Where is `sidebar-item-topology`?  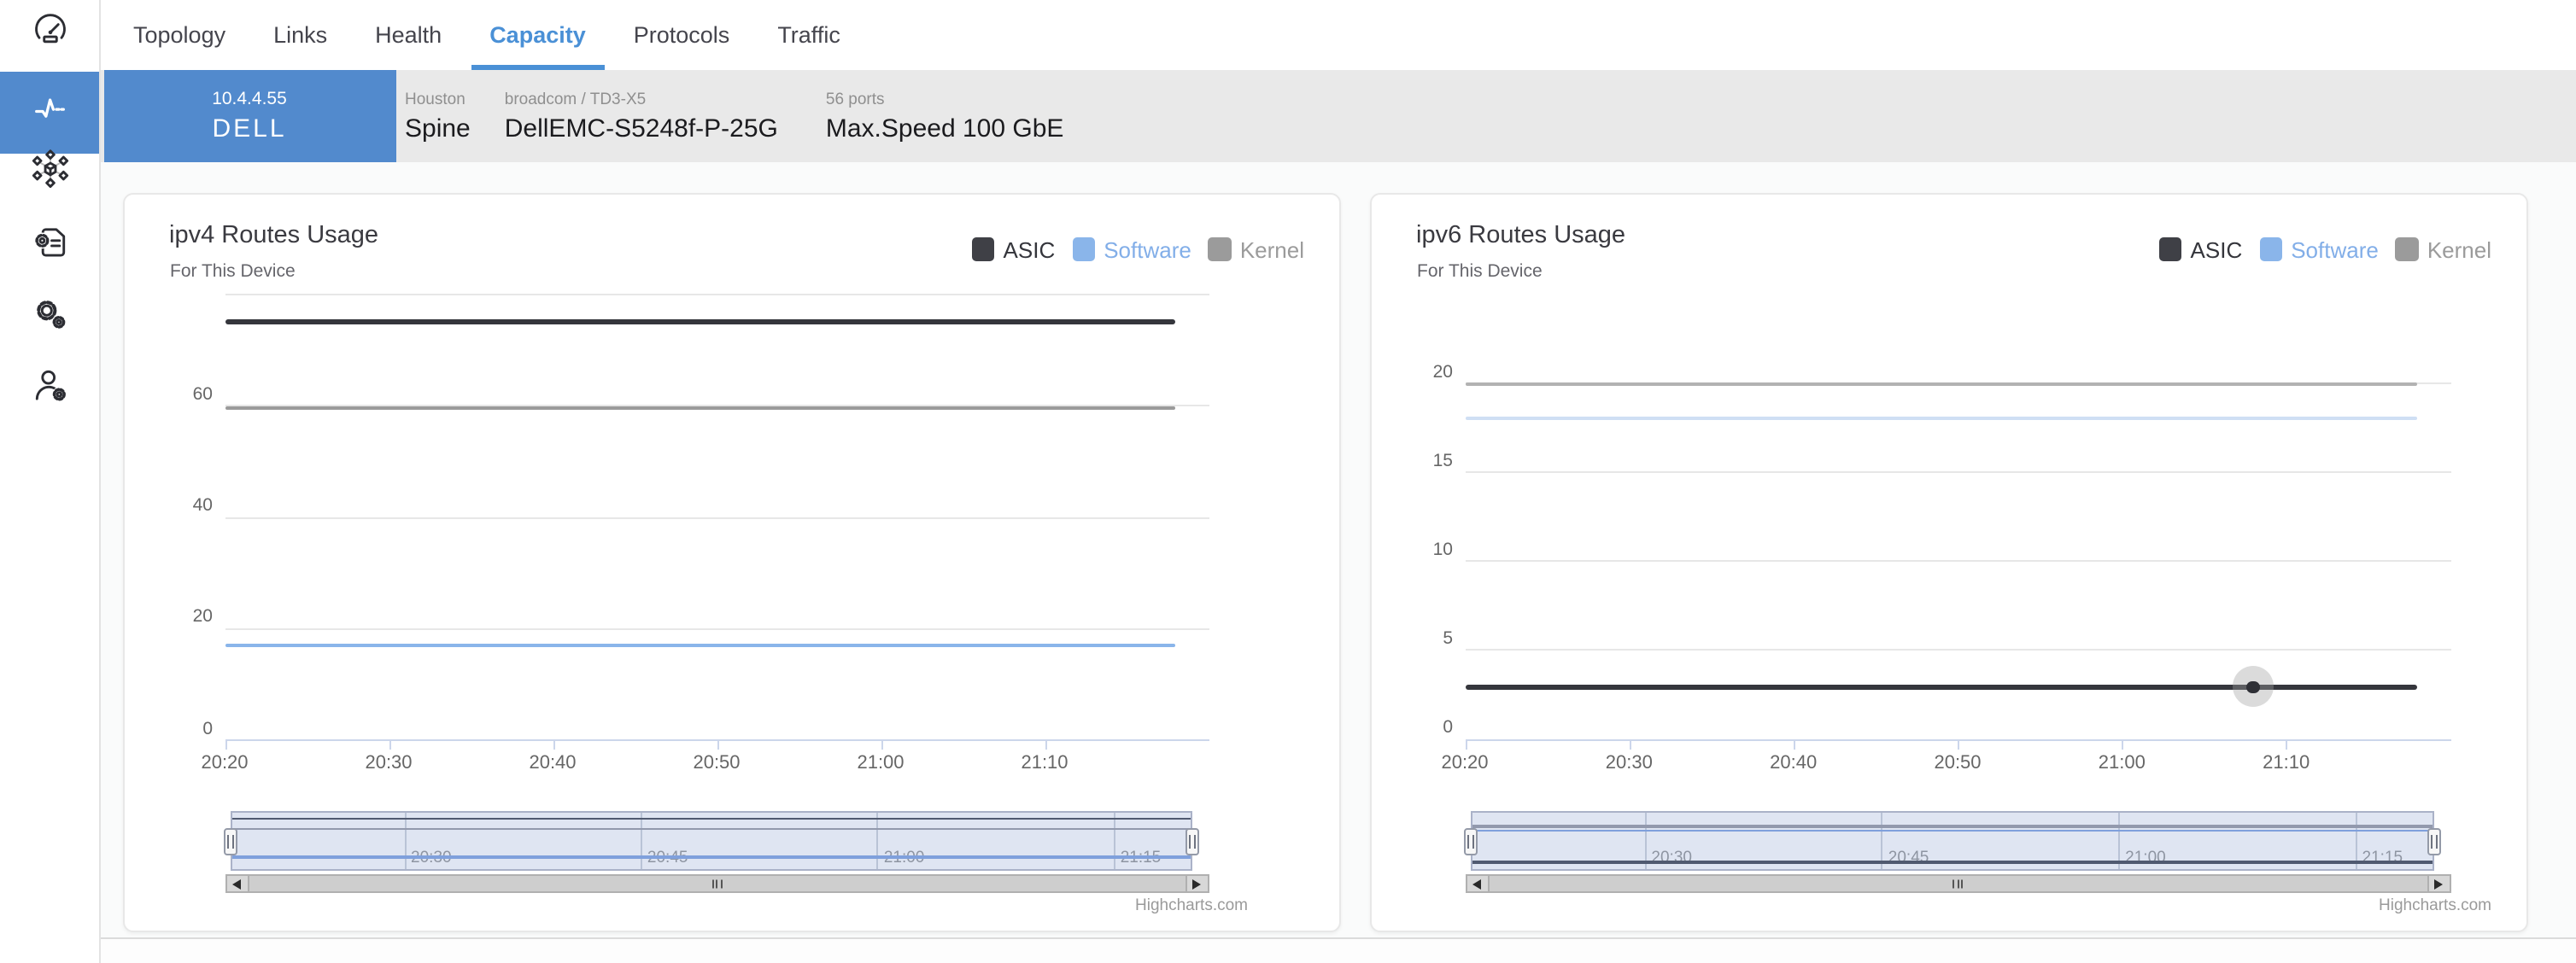 sidebar-item-topology is located at coordinates (49, 172).